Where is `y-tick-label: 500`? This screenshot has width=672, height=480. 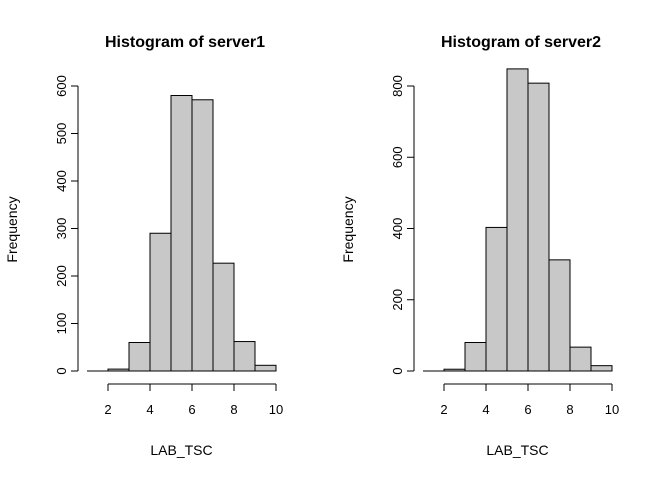 y-tick-label: 500 is located at coordinates (61, 134).